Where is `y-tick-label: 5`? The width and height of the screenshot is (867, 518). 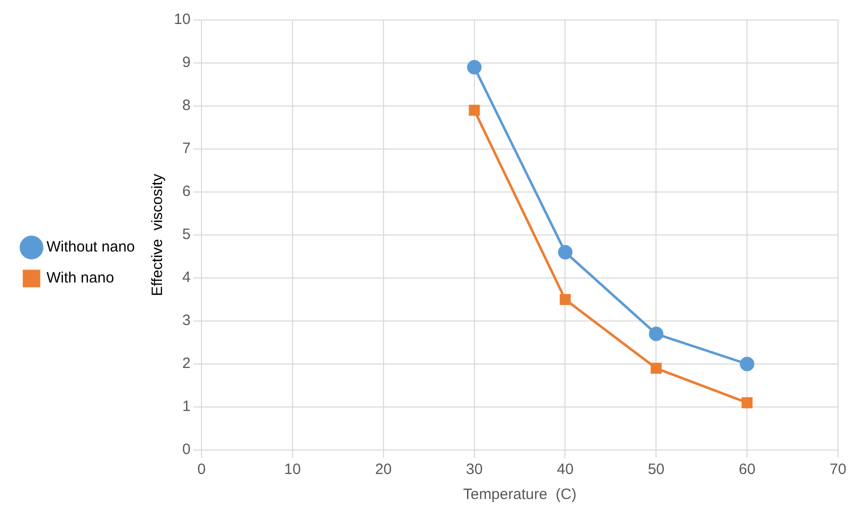 y-tick-label: 5 is located at coordinates (186, 235).